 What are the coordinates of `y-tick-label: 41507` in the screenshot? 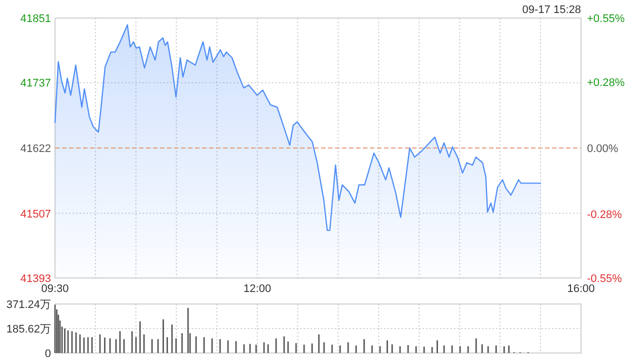 It's located at (35, 214).